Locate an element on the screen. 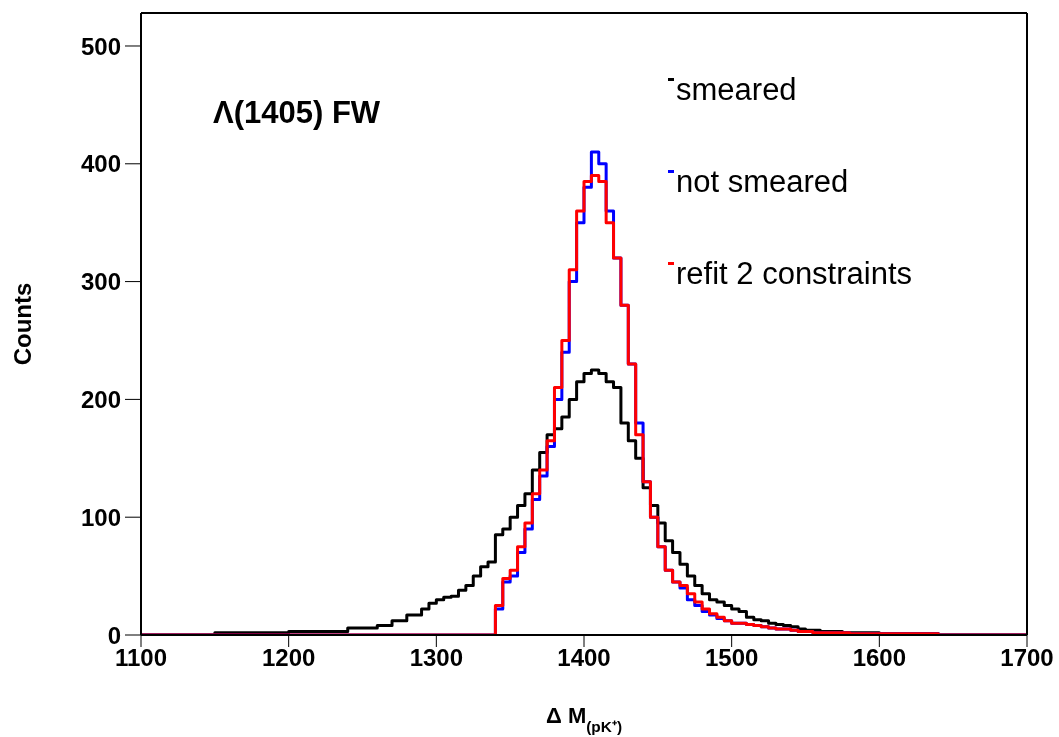 Image resolution: width=1059 pixels, height=737 pixels. x-tick-label: 1200 is located at coordinates (288, 658).